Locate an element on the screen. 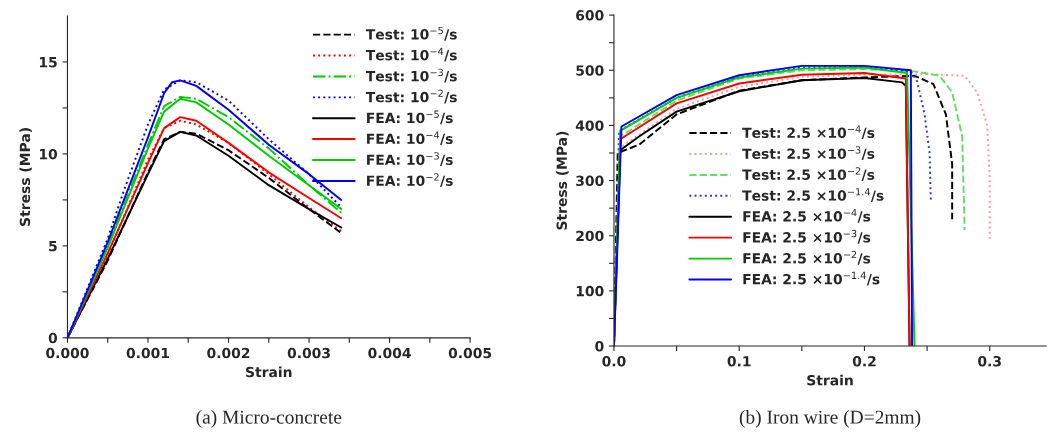  x-tick-label: 0.002 is located at coordinates (228, 353).